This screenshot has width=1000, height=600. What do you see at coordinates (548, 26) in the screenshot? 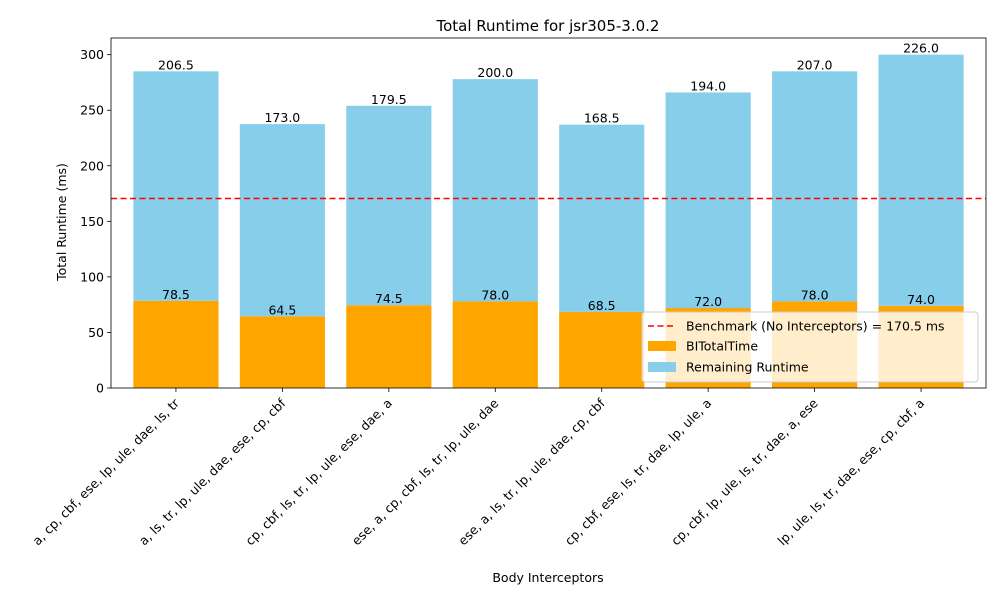
I see `chart-title: Total Runtime for jsr305-3.0.2` at bounding box center [548, 26].